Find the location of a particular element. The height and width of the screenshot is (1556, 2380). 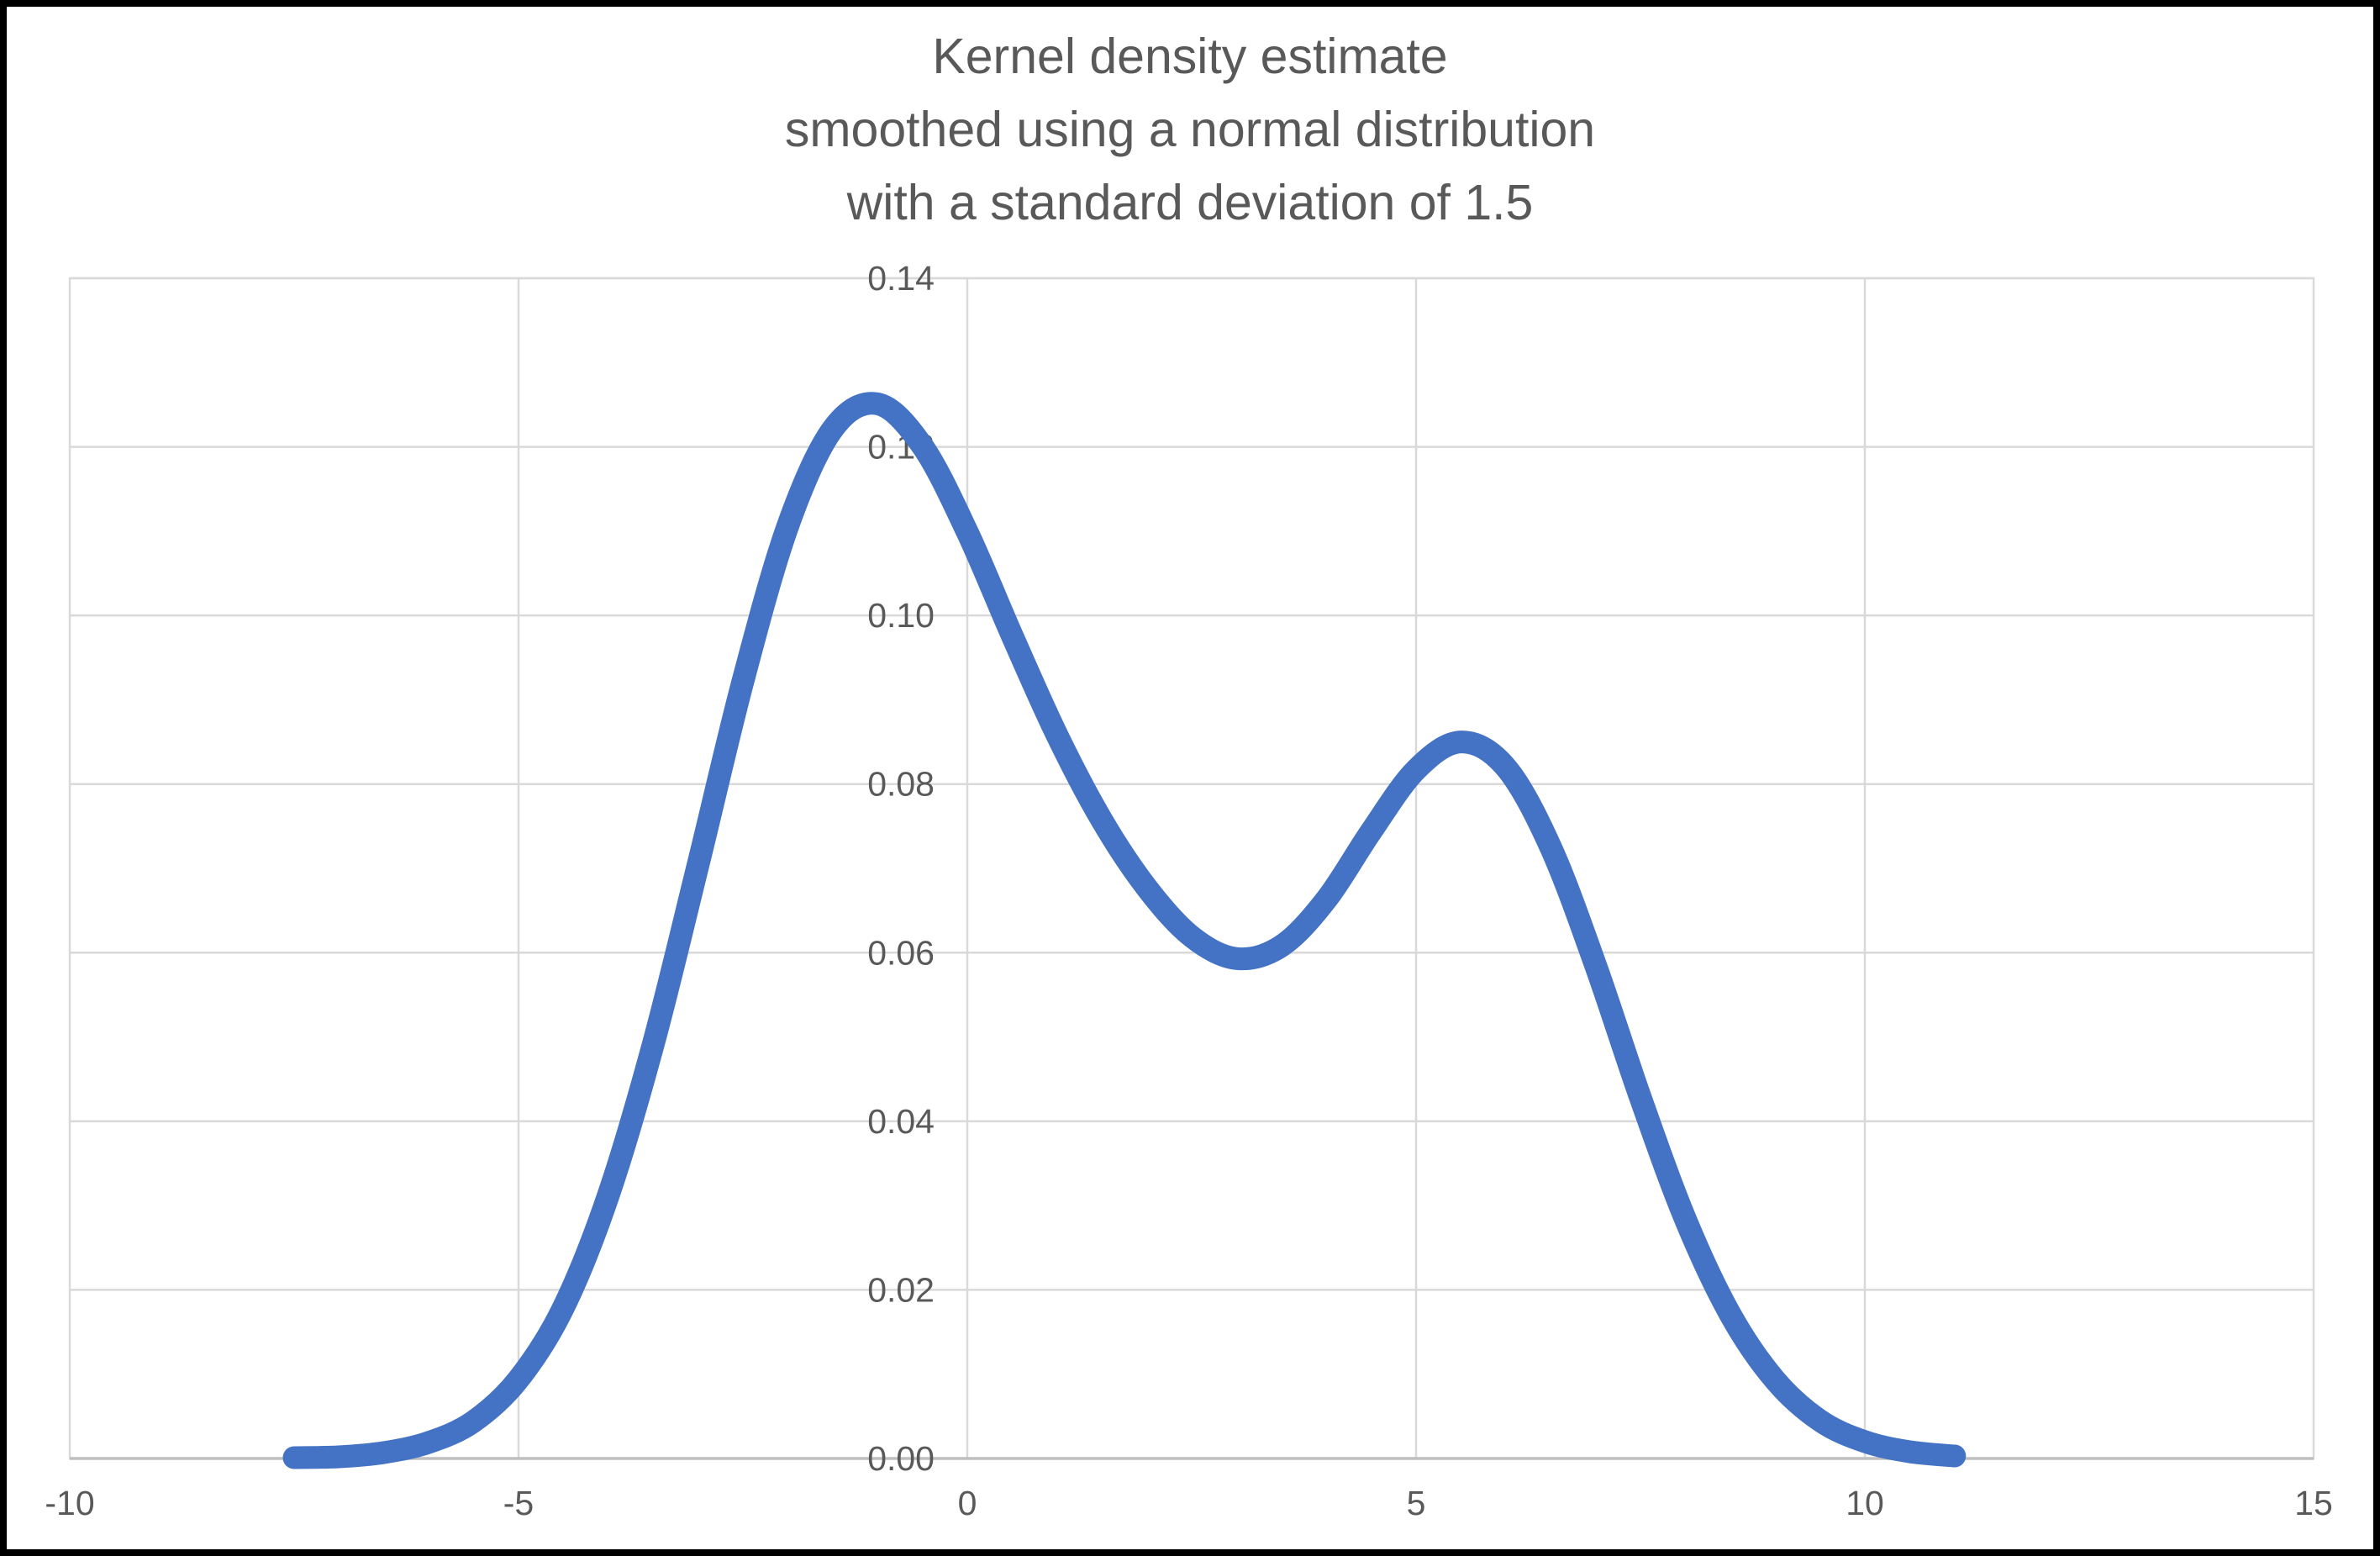

chart-title-line-3: with a standard deviation of 1.5 is located at coordinates (1190, 202).